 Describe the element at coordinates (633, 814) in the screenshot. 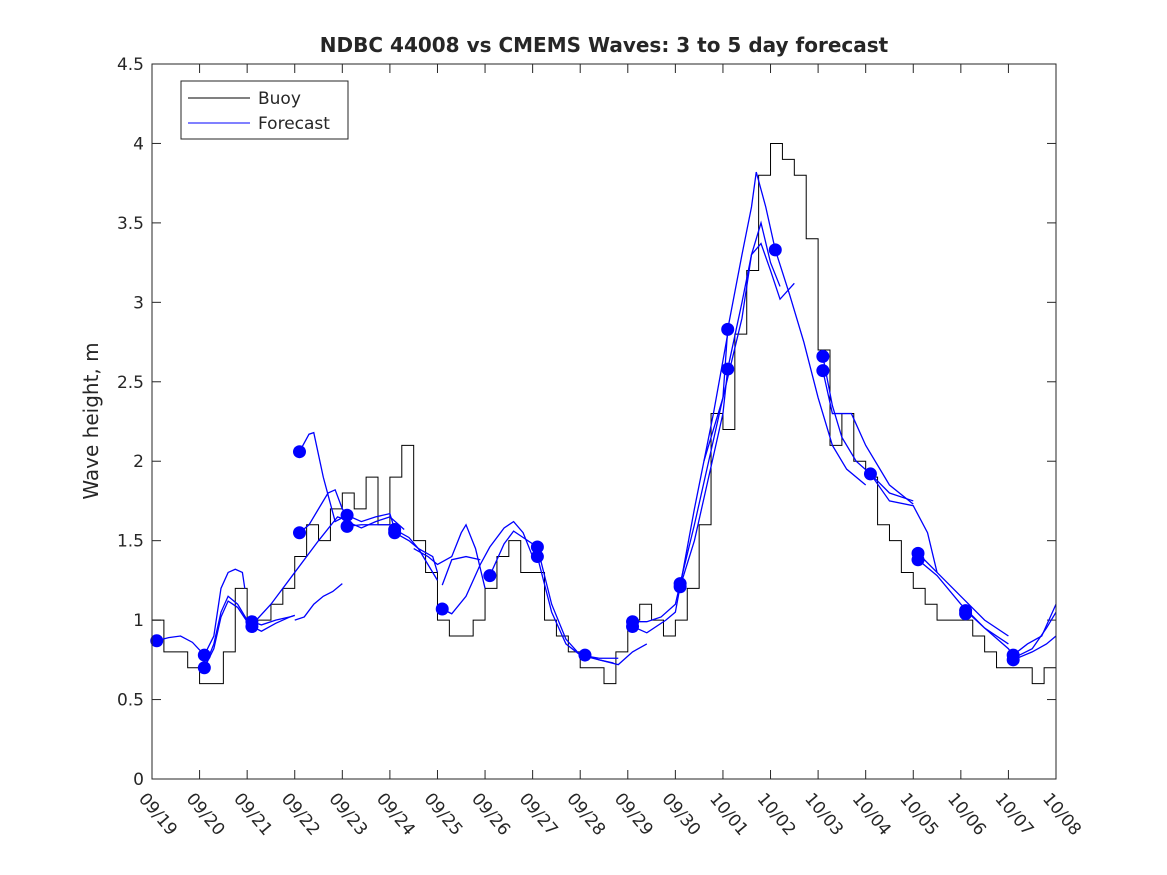

I see `x-tick-label: 09/29` at that location.